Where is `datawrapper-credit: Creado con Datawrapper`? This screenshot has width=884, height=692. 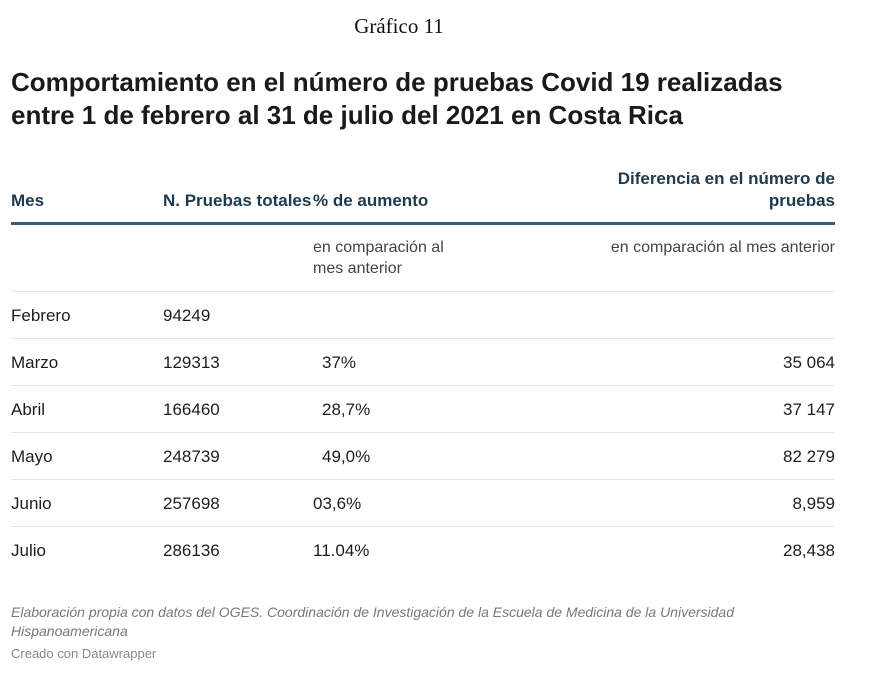
datawrapper-credit: Creado con Datawrapper is located at coordinates (84, 653).